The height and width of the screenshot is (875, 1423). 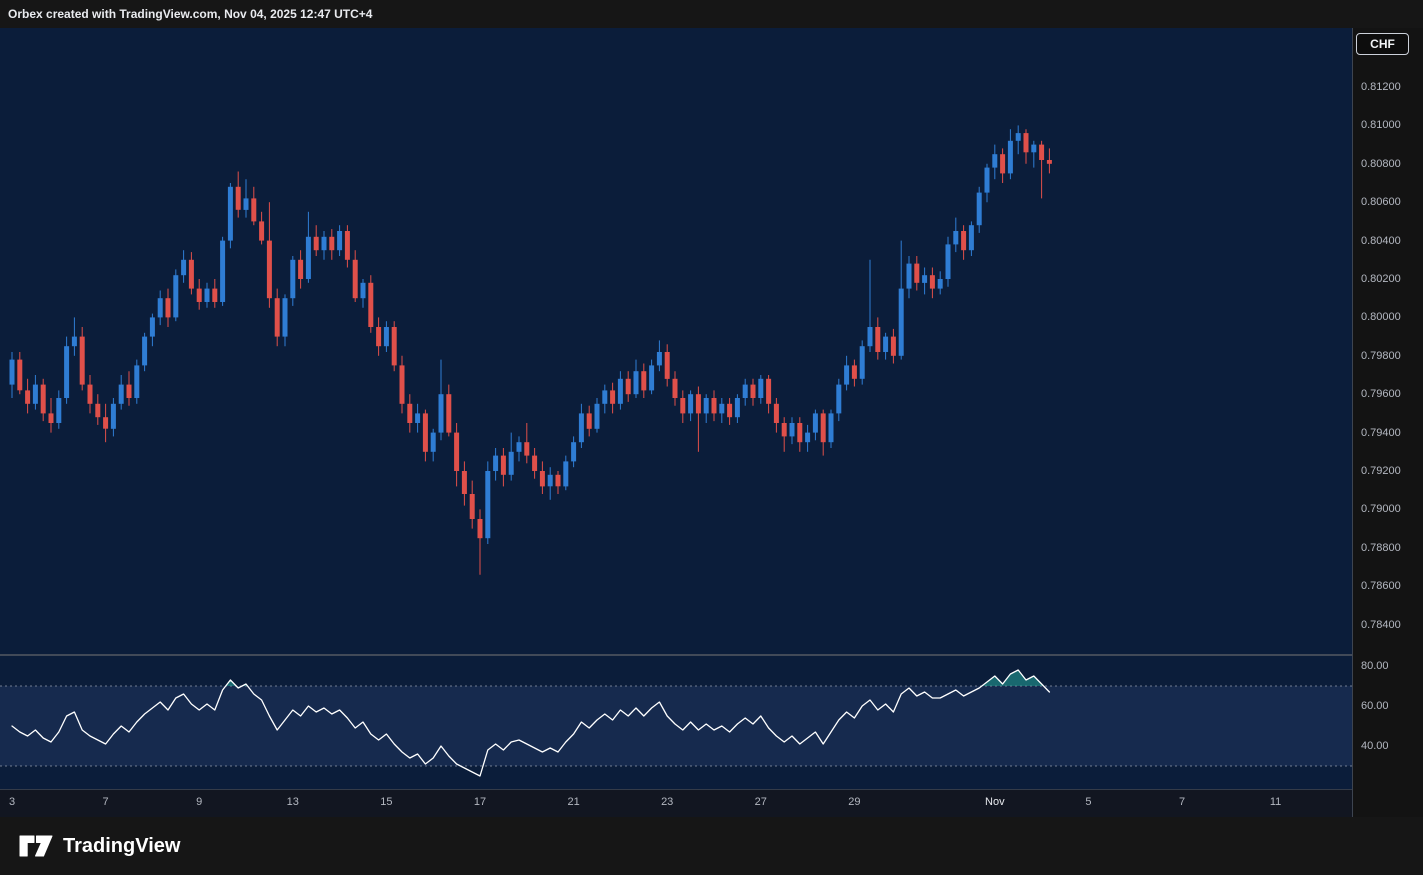 What do you see at coordinates (36, 846) in the screenshot?
I see `tradingview-logo-icon` at bounding box center [36, 846].